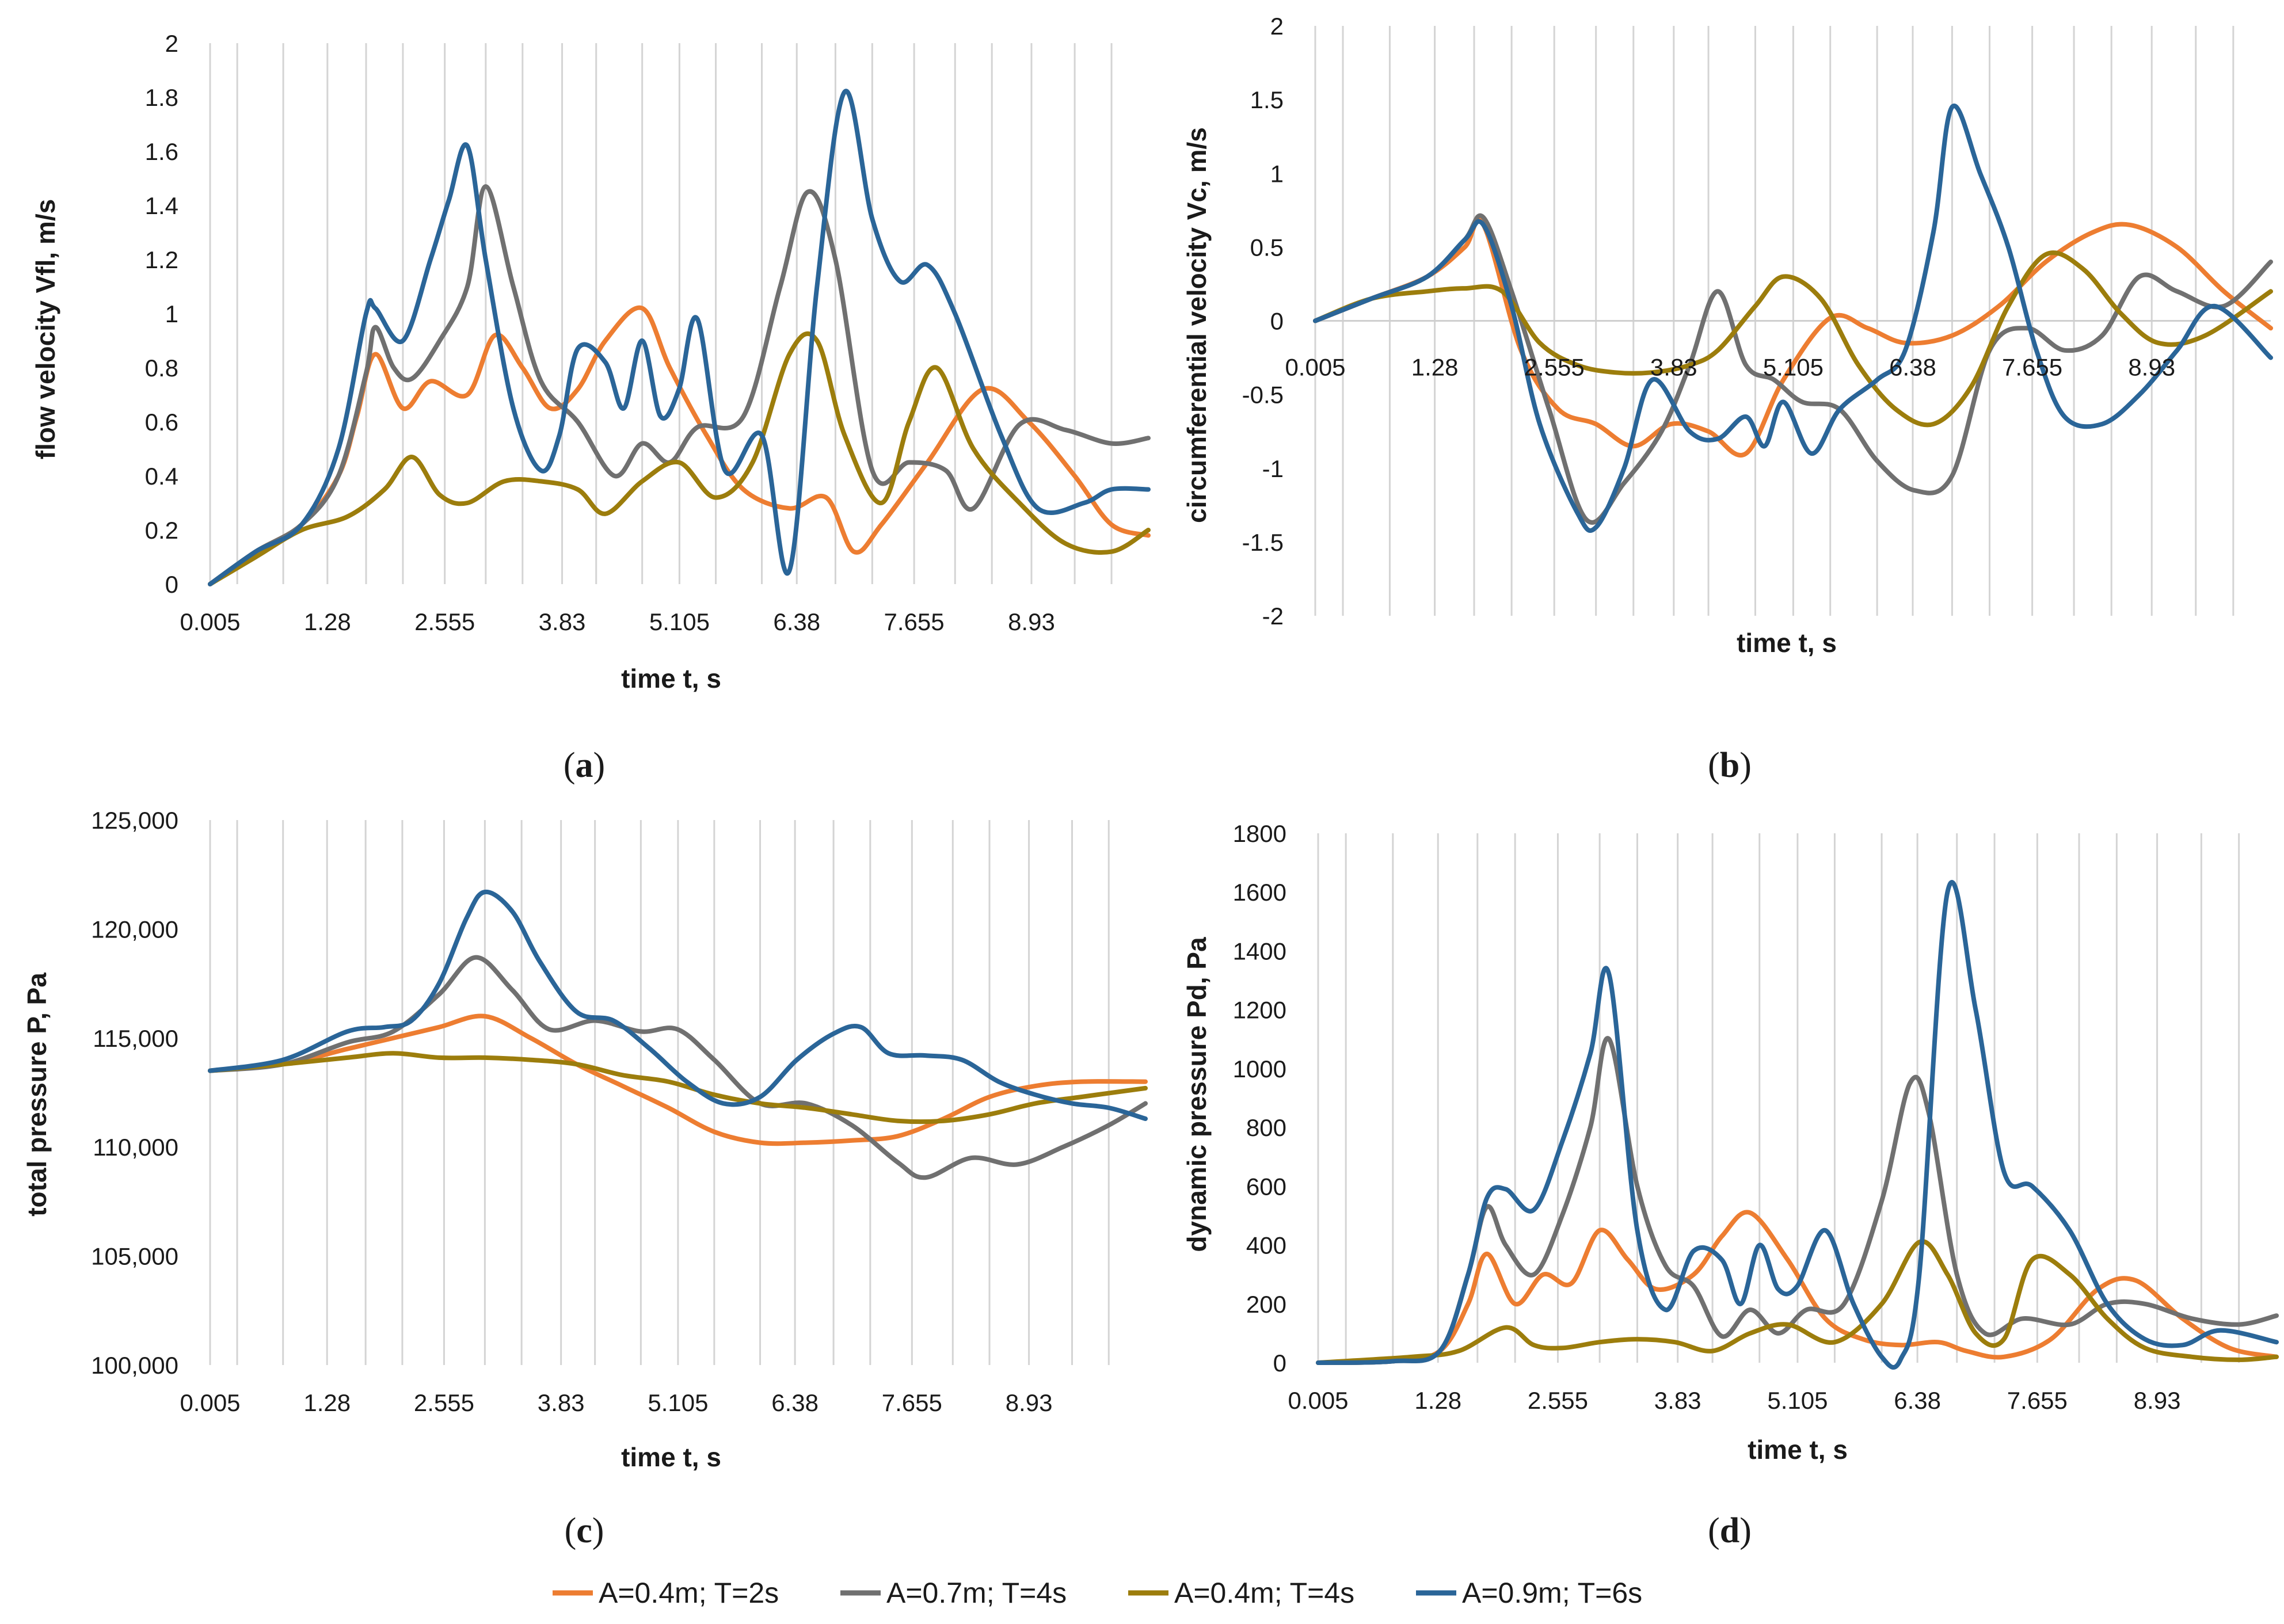 This screenshot has width=2284, height=1624. I want to click on y-tick-label: 1200, so click(1259, 1010).